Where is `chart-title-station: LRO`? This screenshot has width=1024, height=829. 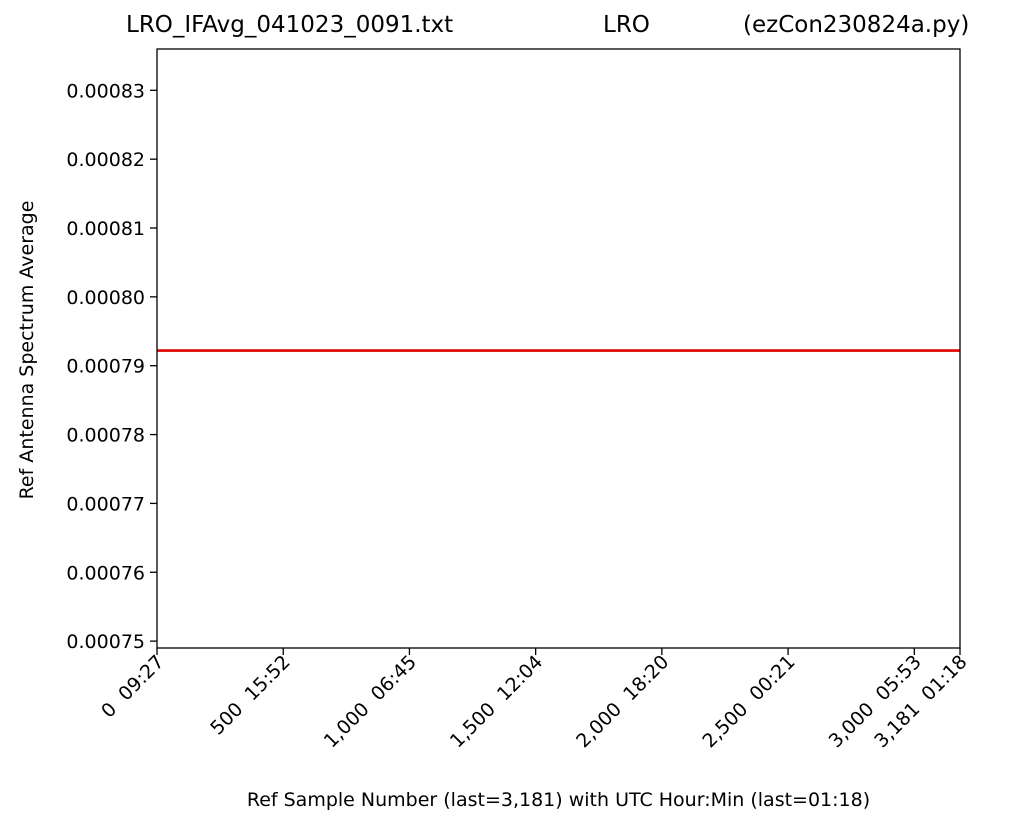 chart-title-station: LRO is located at coordinates (626, 25).